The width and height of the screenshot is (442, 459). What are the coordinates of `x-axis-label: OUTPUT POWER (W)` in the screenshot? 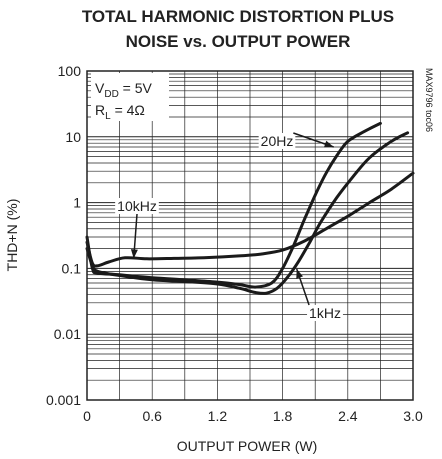 It's located at (247, 446).